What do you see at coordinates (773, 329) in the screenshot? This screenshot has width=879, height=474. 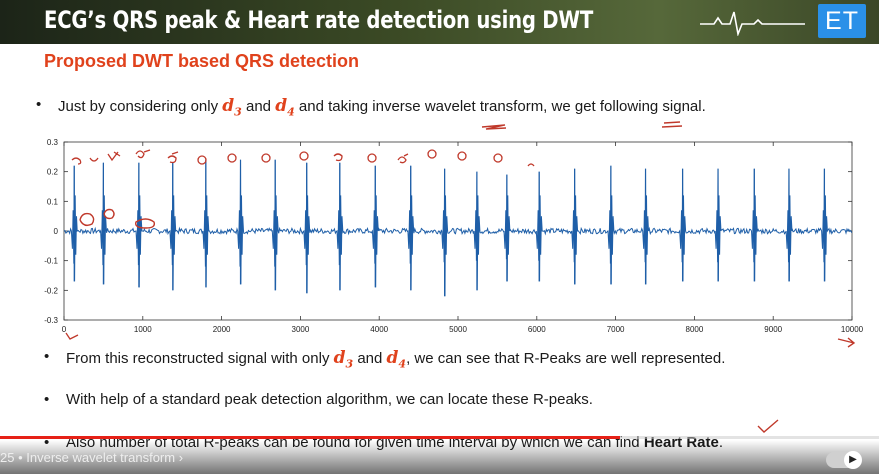 I see `x-tick-label: 9000` at bounding box center [773, 329].